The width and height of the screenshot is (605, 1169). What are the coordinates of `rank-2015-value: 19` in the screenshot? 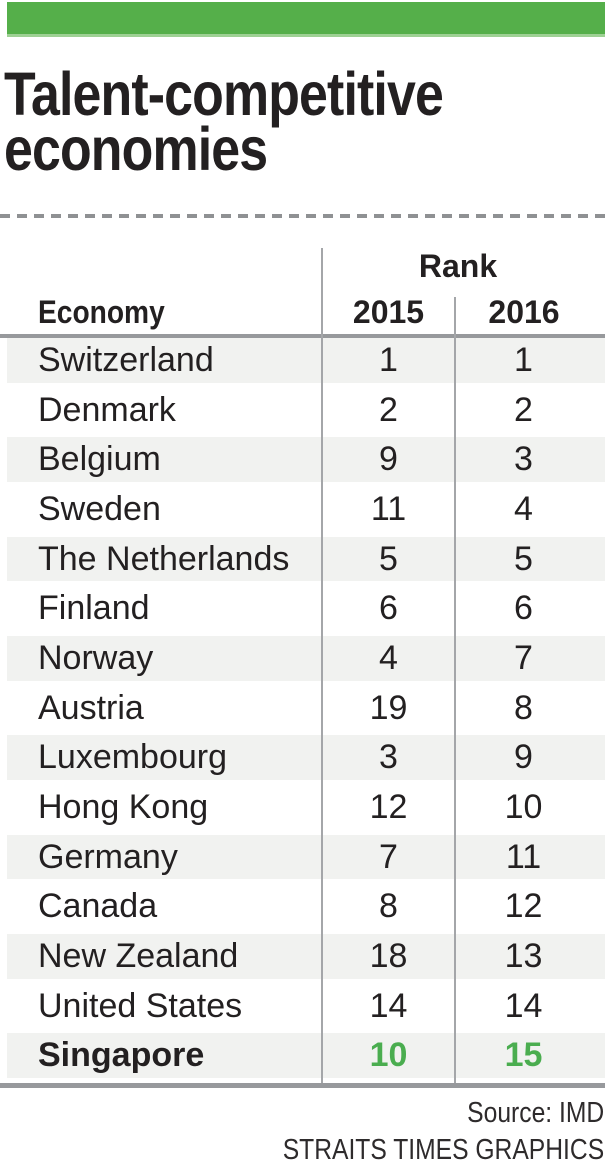 It's located at (388, 707).